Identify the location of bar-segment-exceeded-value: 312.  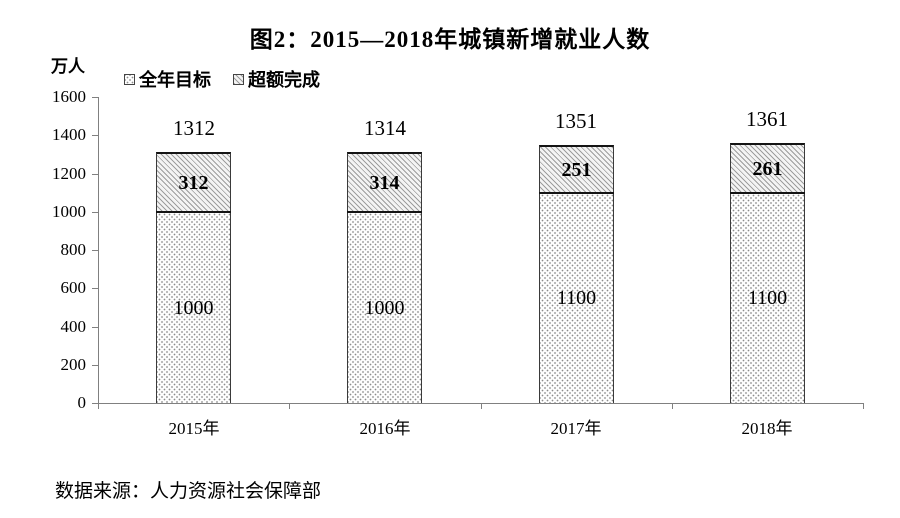
(193, 183).